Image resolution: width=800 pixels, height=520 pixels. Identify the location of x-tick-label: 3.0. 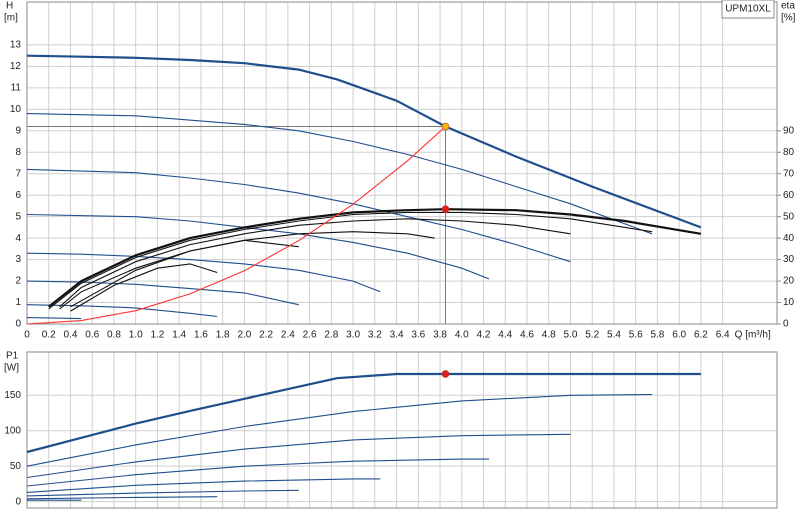
(353, 335).